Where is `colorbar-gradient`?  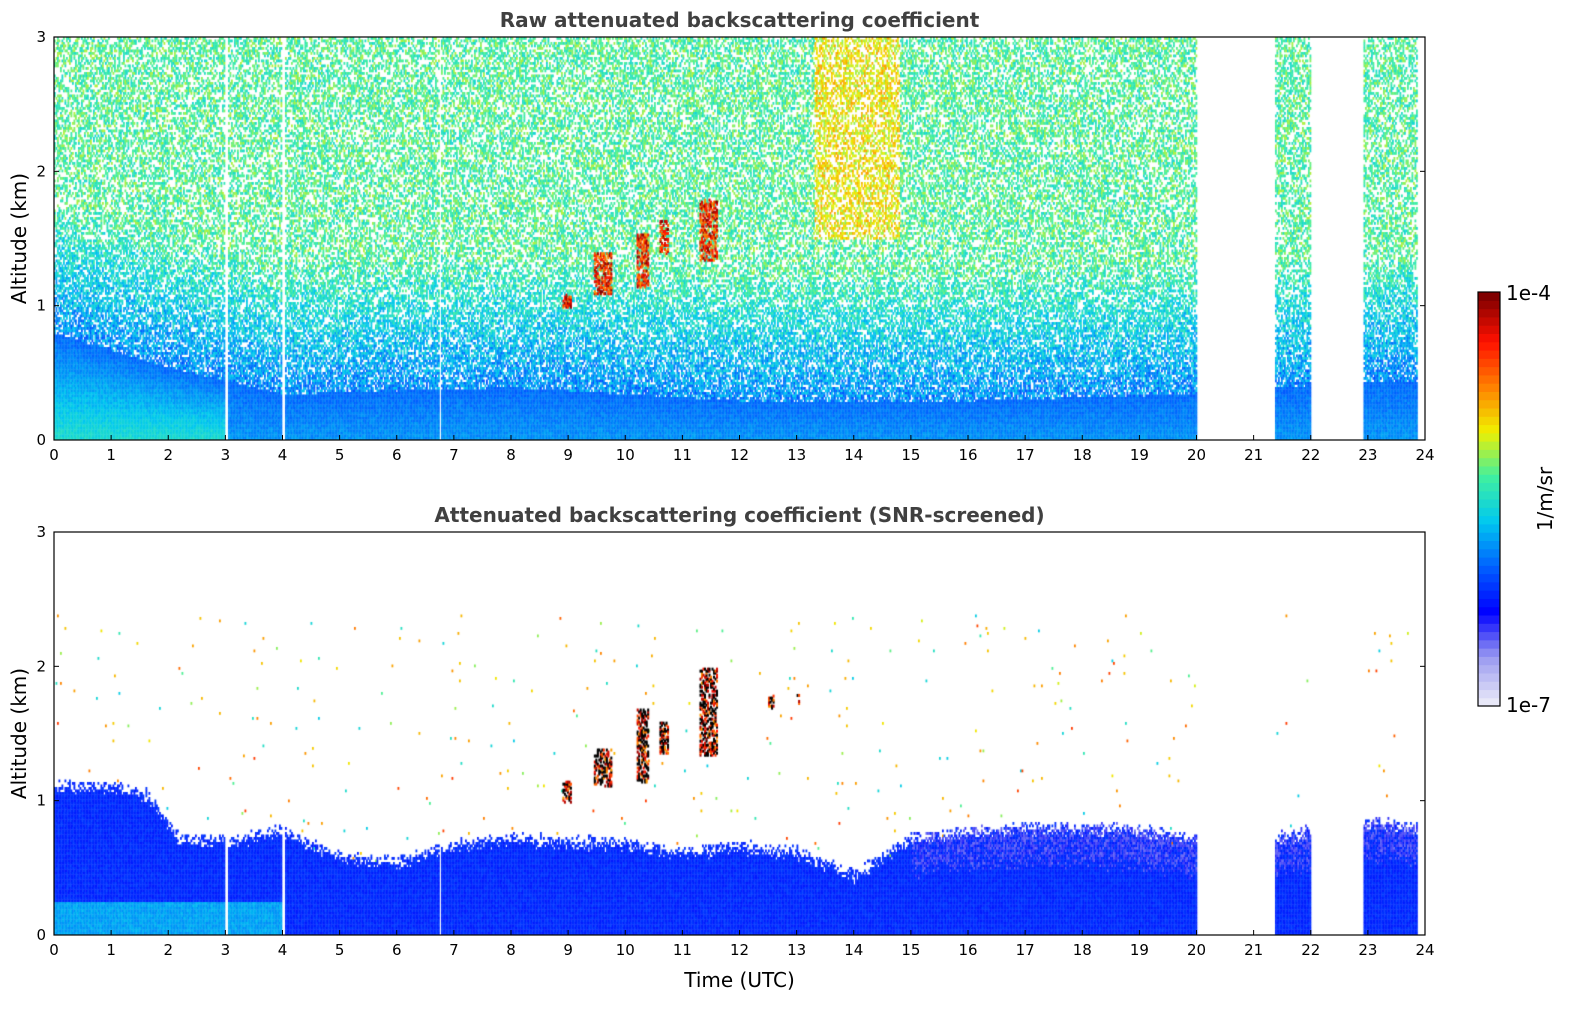
colorbar-gradient is located at coordinates (1489, 499).